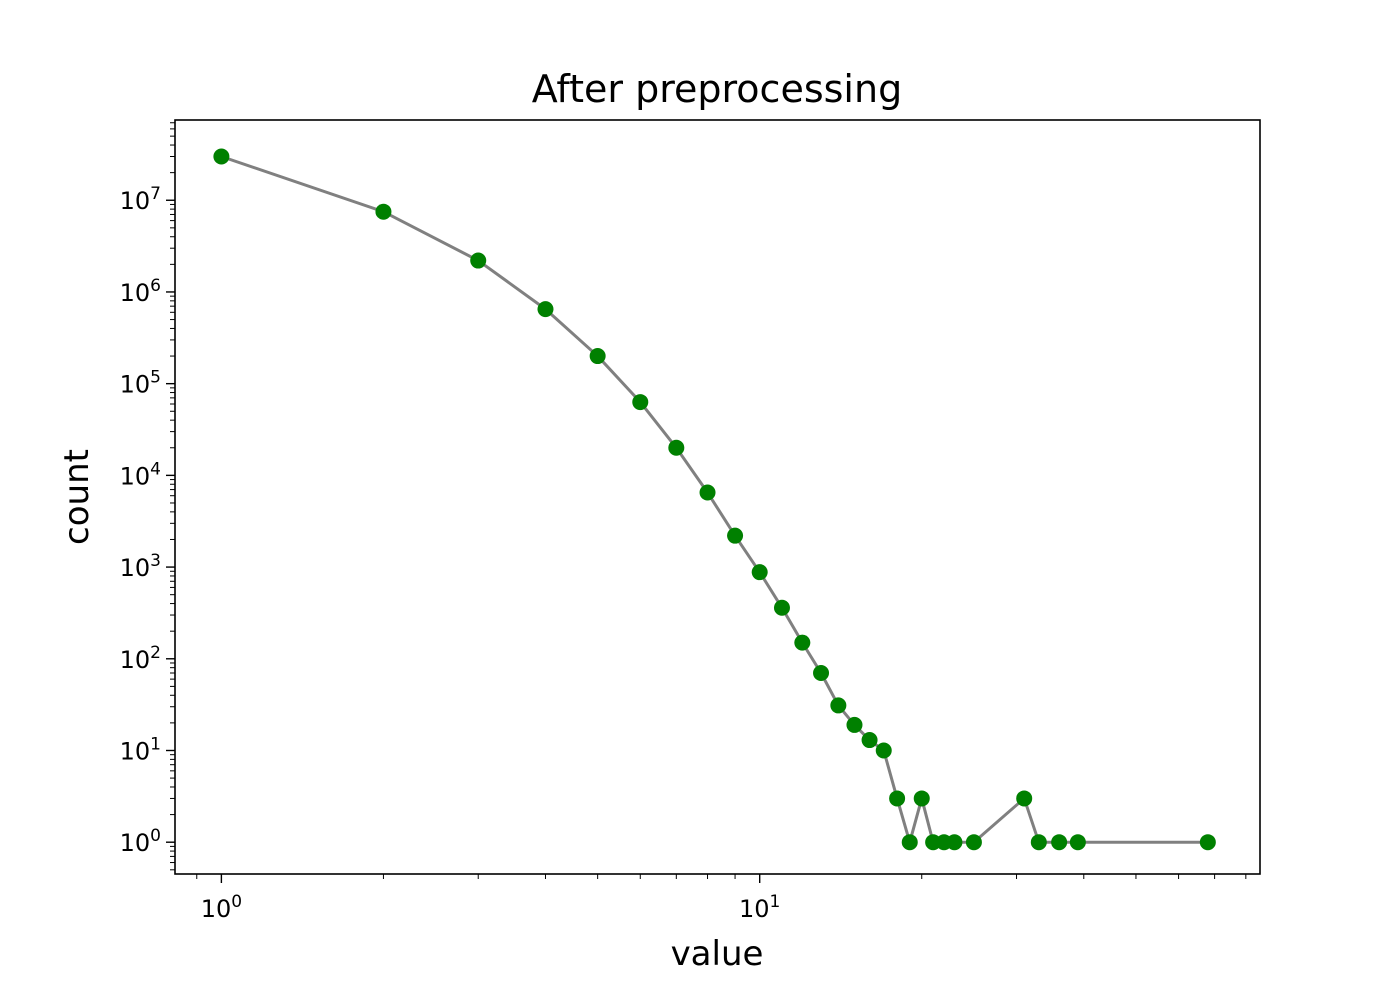  What do you see at coordinates (155, 194) in the screenshot?
I see `y-tick-label-exponent: 7` at bounding box center [155, 194].